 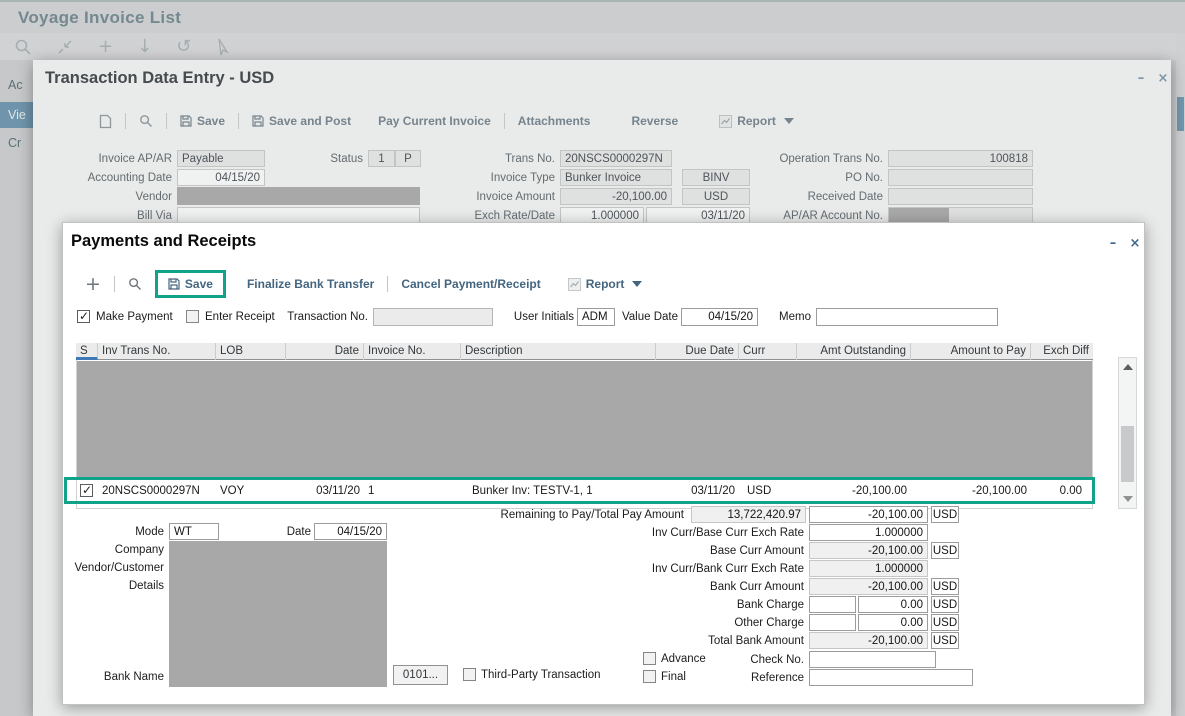 What do you see at coordinates (893, 622) in the screenshot?
I see `other-charge-field: 0.00` at bounding box center [893, 622].